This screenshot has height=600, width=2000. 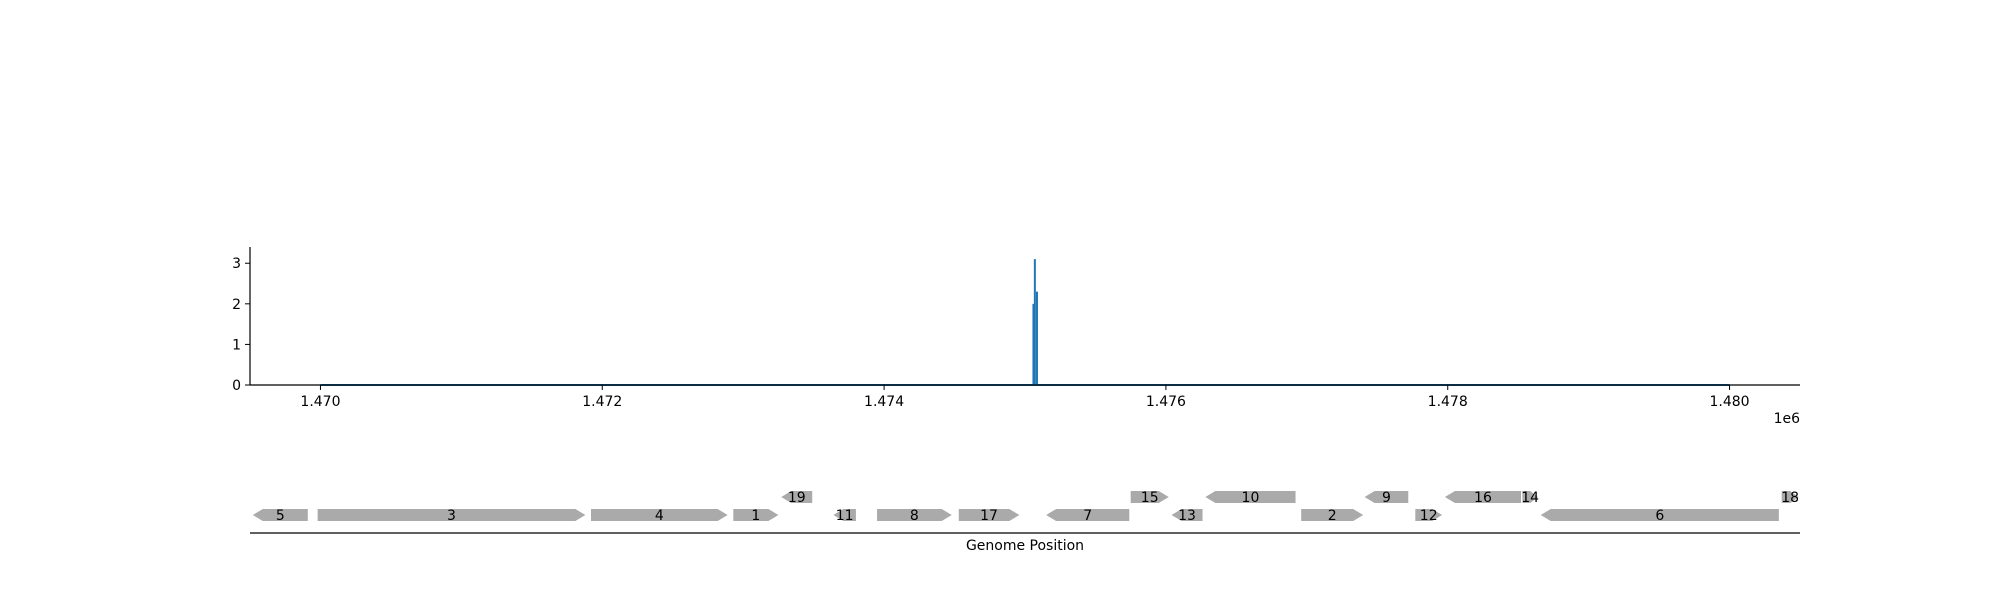 I want to click on gene-feature: 5, so click(x=280, y=516).